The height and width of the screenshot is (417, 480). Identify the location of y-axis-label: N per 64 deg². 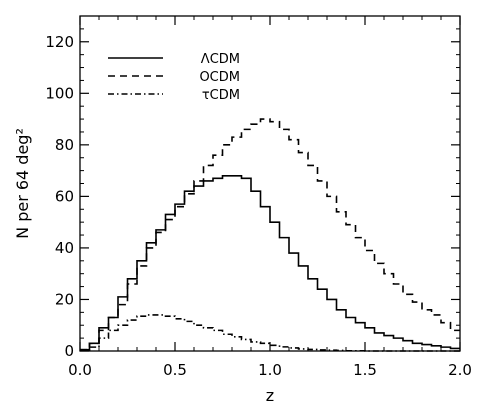
(22, 183).